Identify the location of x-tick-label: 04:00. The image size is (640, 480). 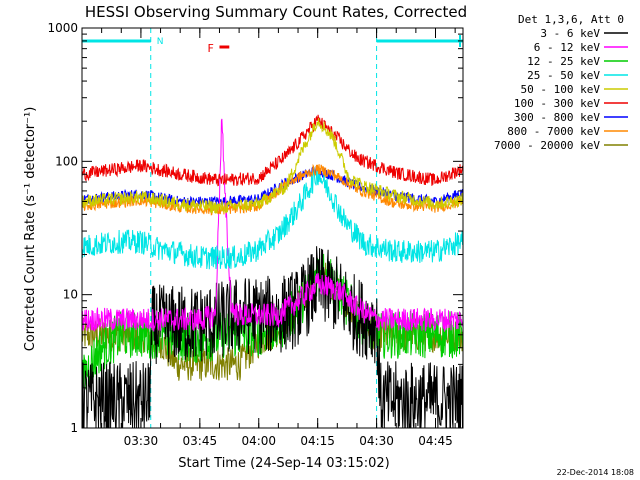
(258, 441).